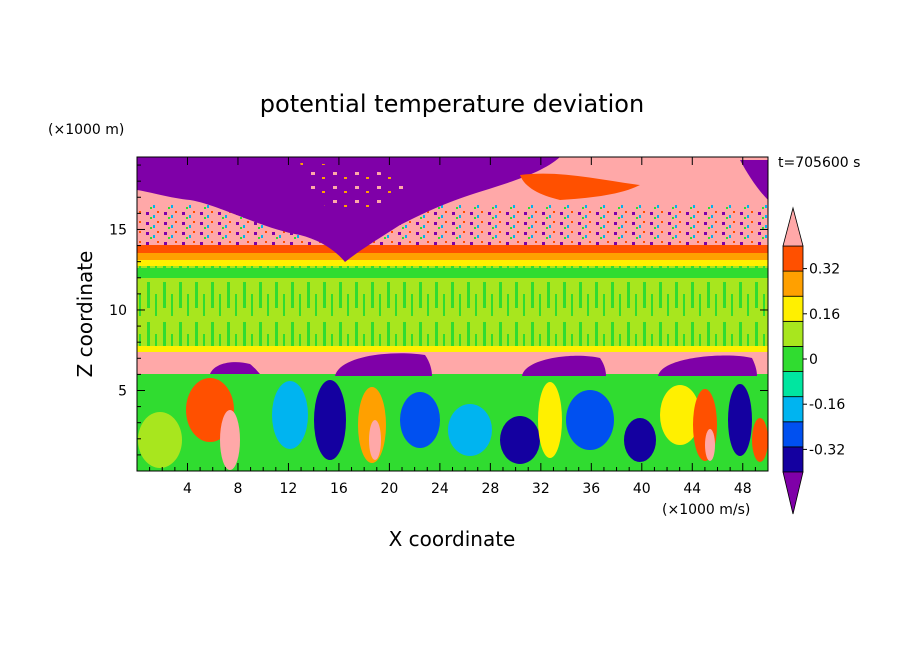  I want to click on colorbar-label: -0.16, so click(827, 405).